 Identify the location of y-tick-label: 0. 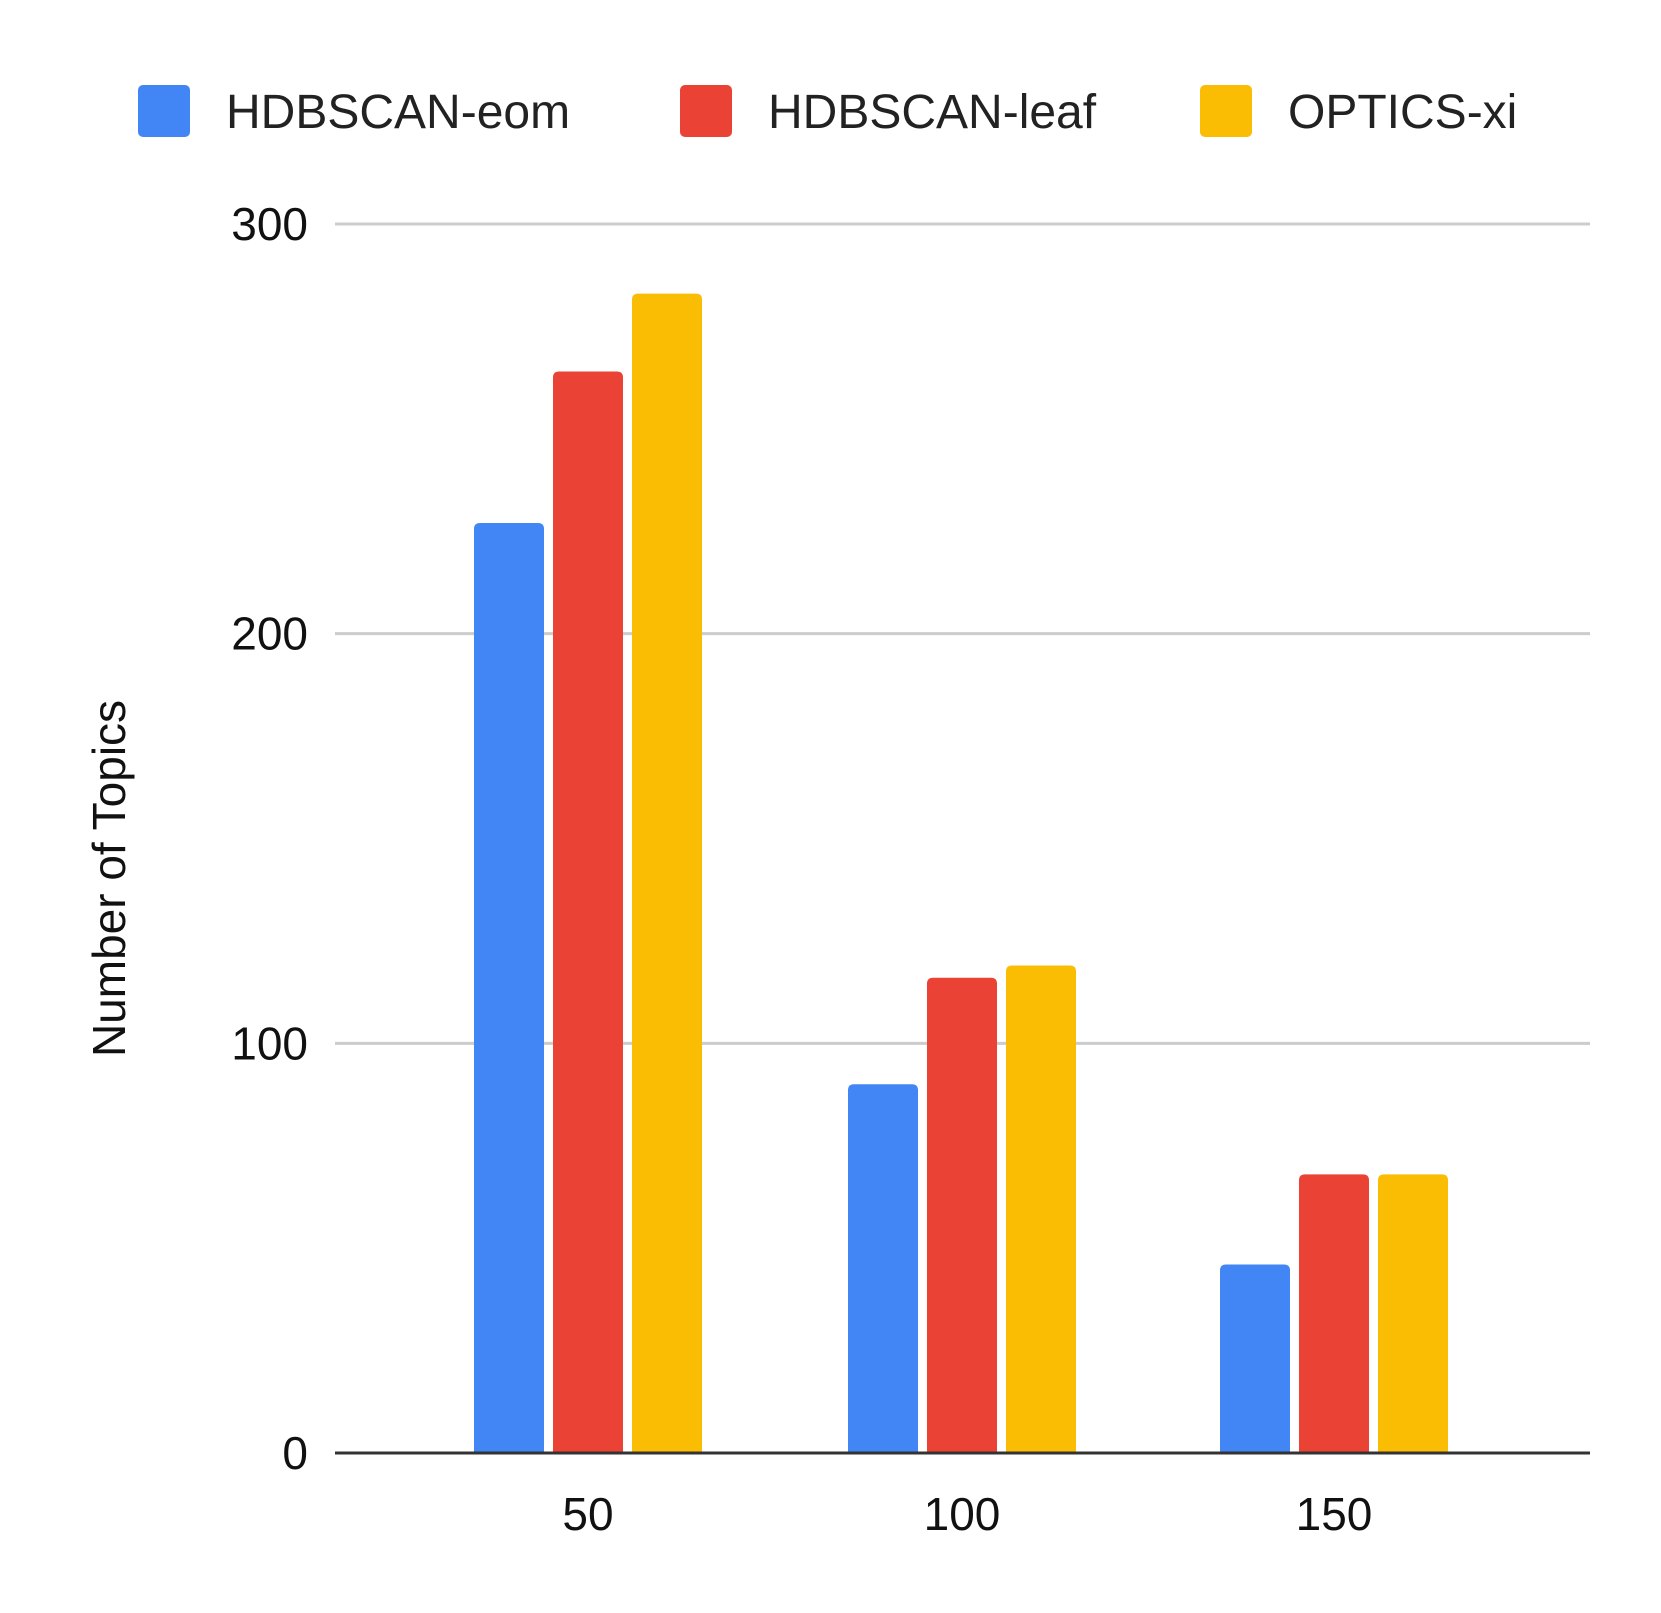
(295, 1453).